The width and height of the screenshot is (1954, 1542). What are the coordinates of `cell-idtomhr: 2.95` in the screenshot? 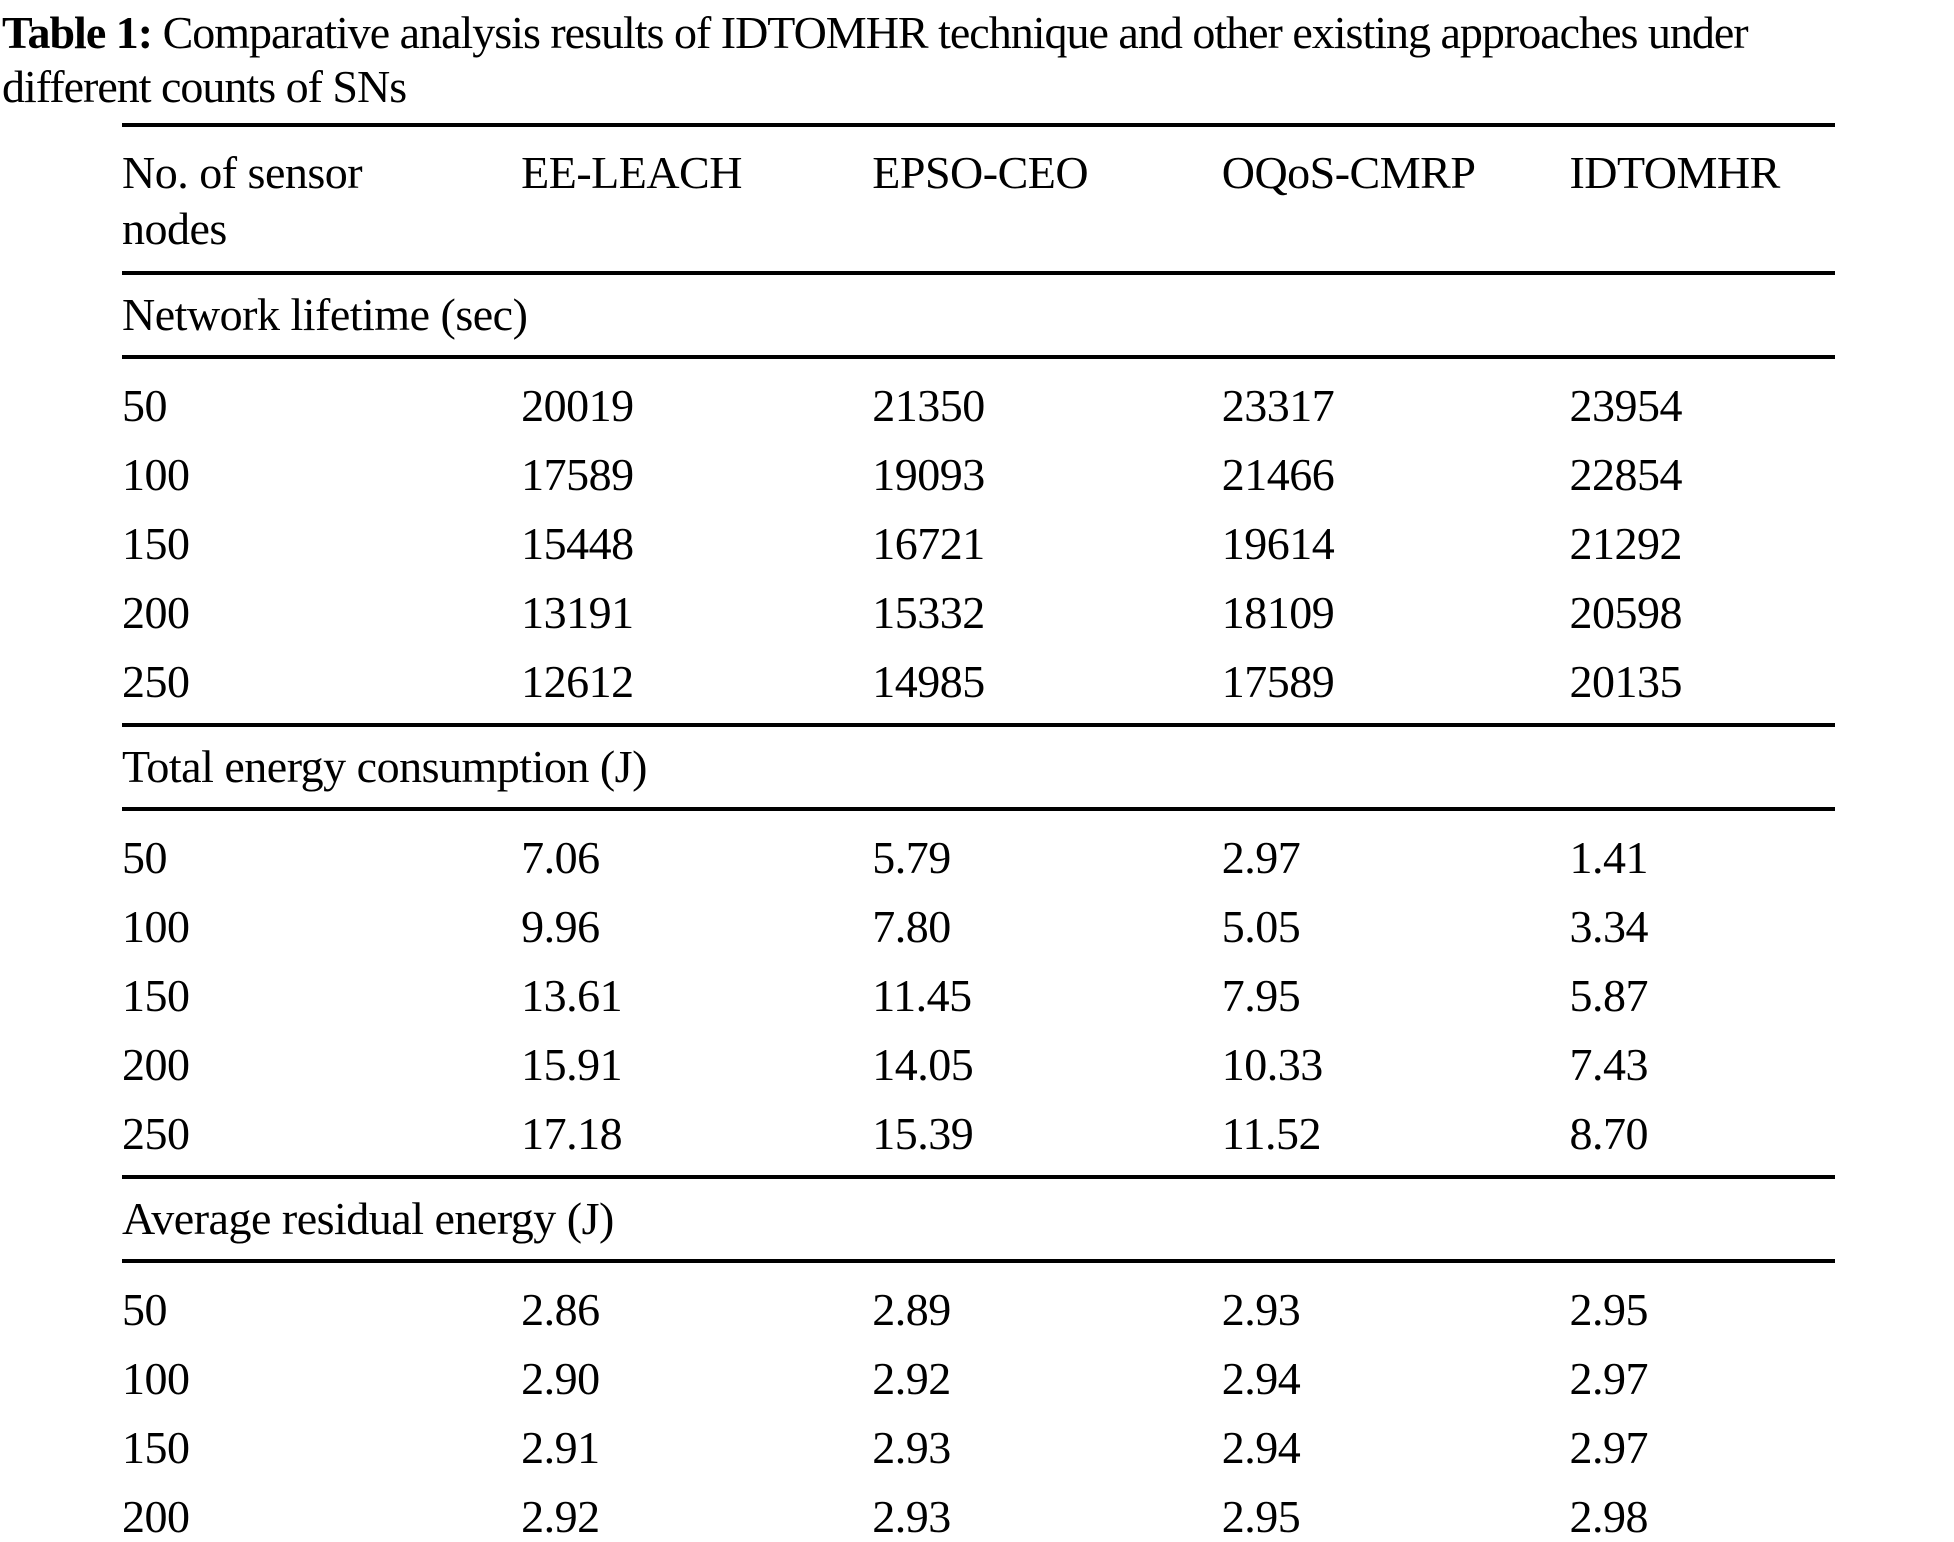 It's located at (1608, 1309).